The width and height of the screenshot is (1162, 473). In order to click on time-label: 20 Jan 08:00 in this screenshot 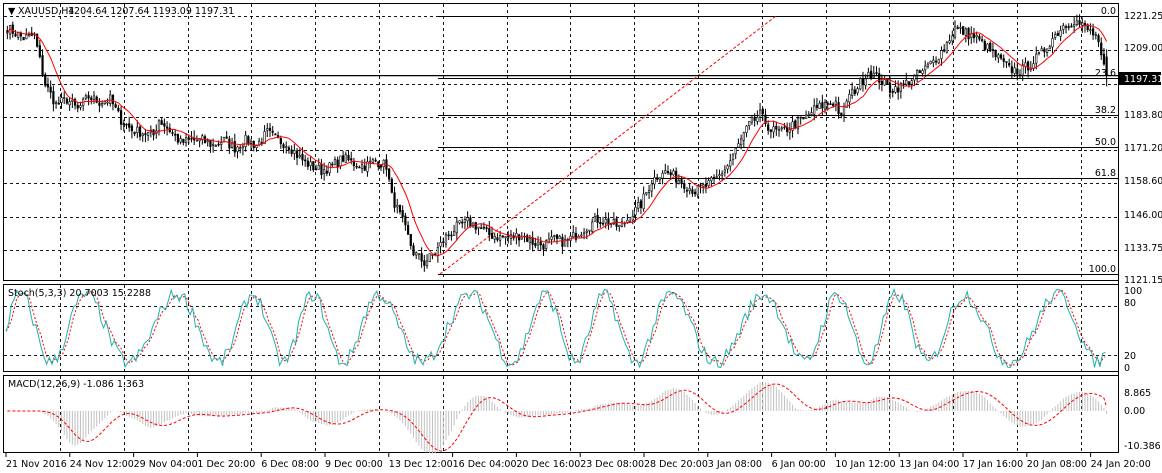, I will do `click(1057, 464)`.